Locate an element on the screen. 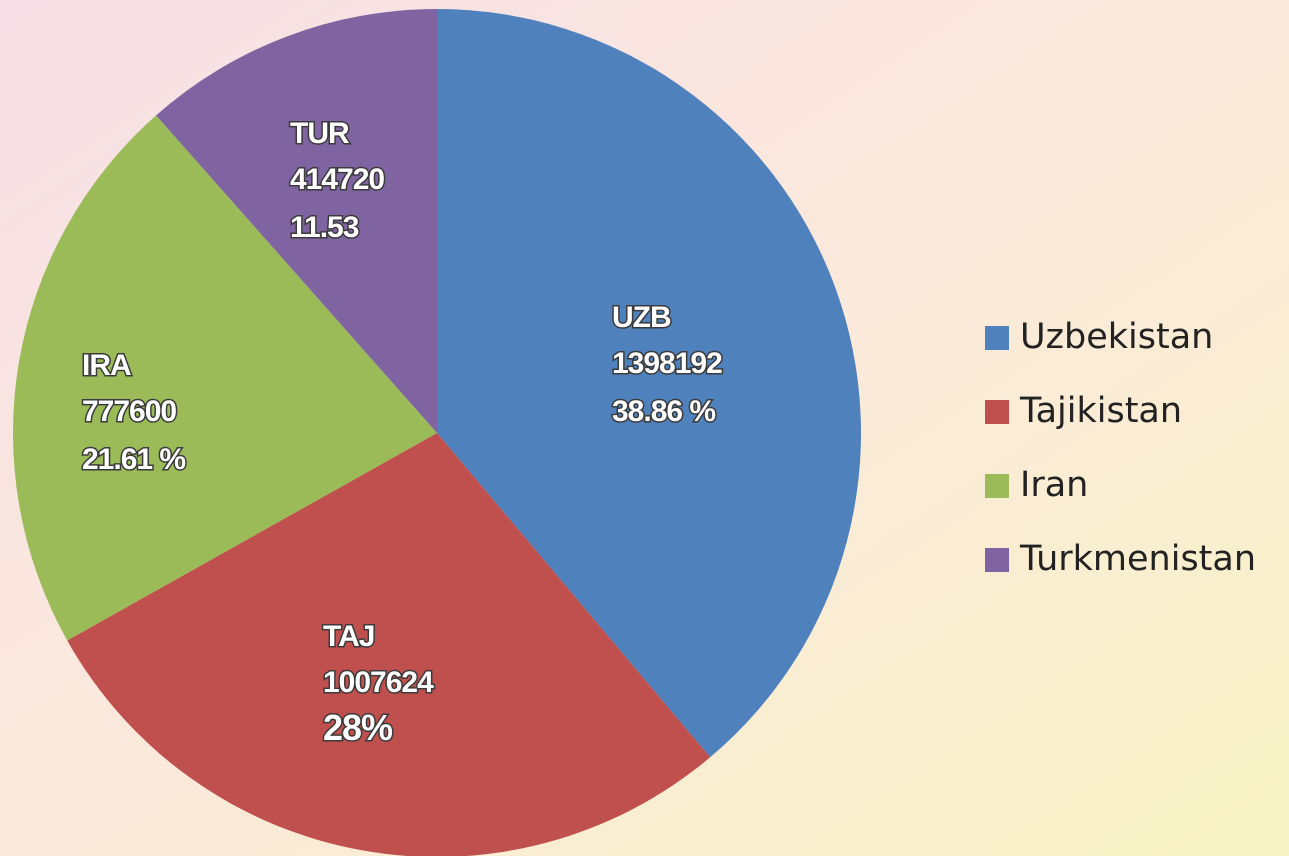 This screenshot has height=856, width=1289. slice-label-percent: 21.61 % is located at coordinates (133, 459).